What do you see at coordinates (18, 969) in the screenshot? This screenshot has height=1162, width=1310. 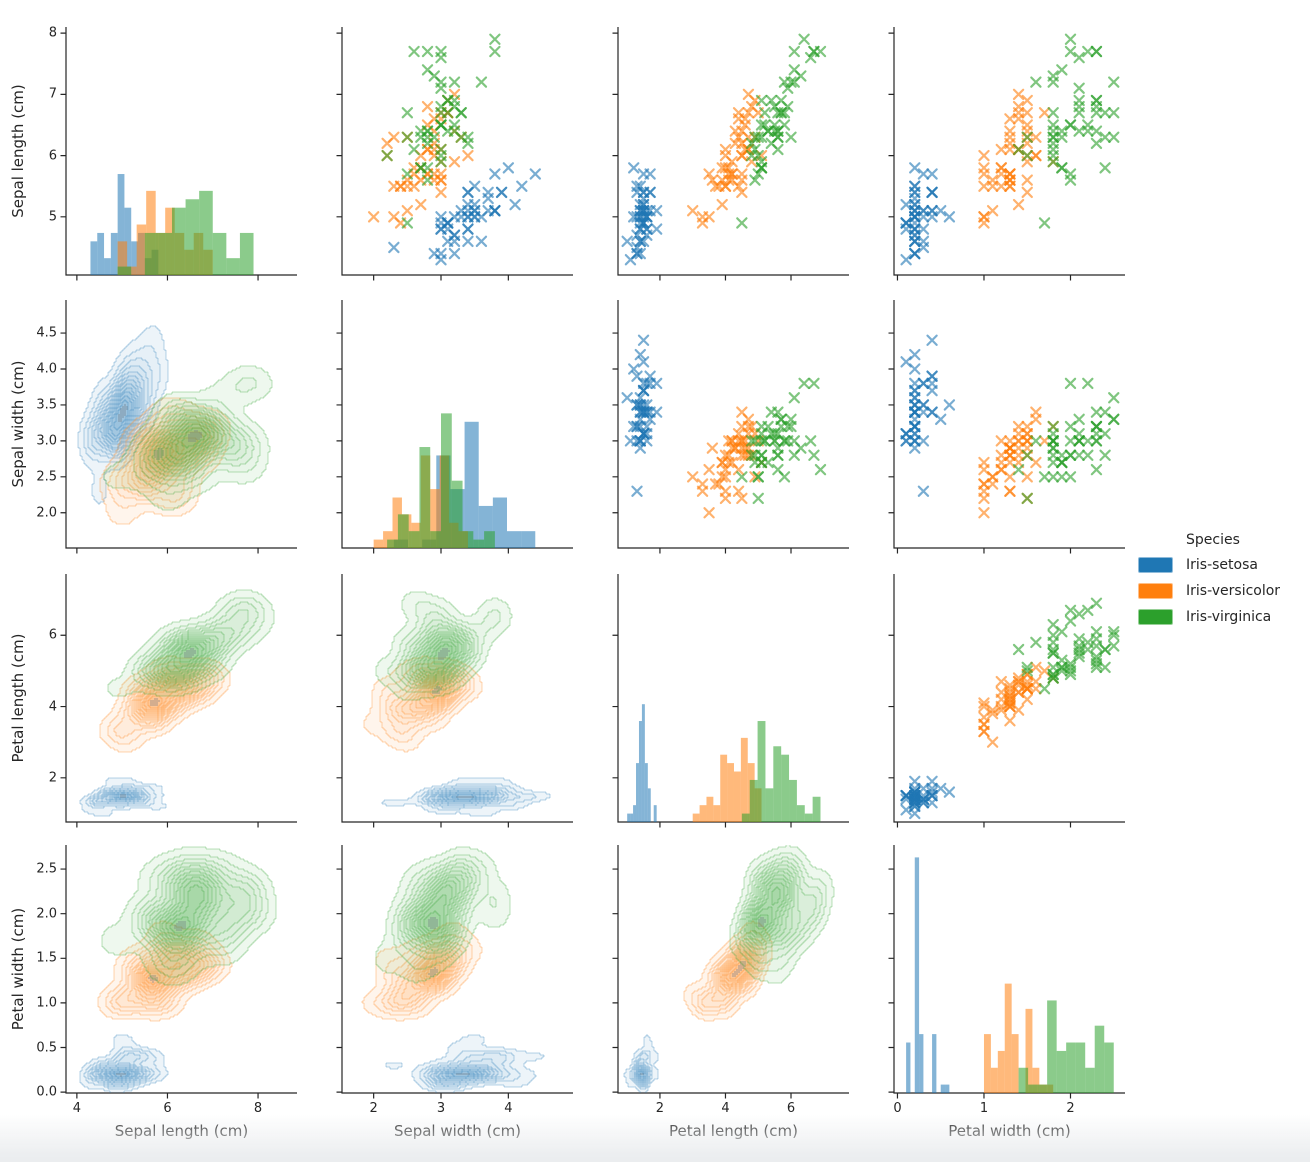 I see `y-axis-label-petal-width: Petal width (cm)` at bounding box center [18, 969].